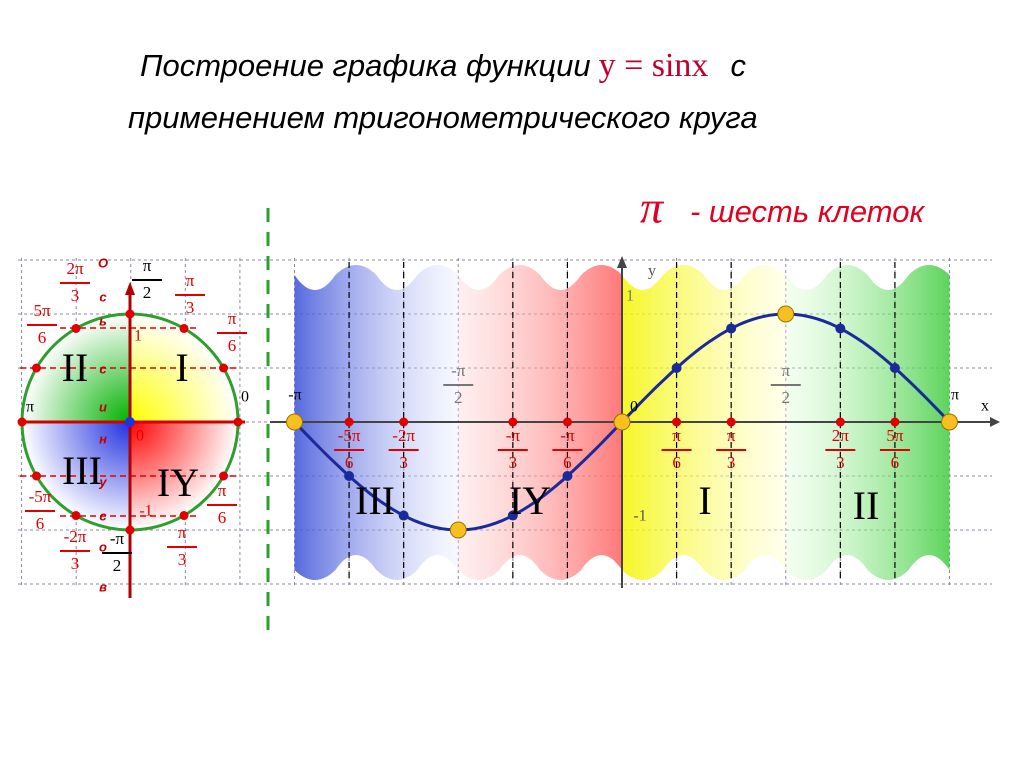 This screenshot has width=1024, height=768. What do you see at coordinates (294, 395) in the screenshot?
I see `graph-mark: -π` at bounding box center [294, 395].